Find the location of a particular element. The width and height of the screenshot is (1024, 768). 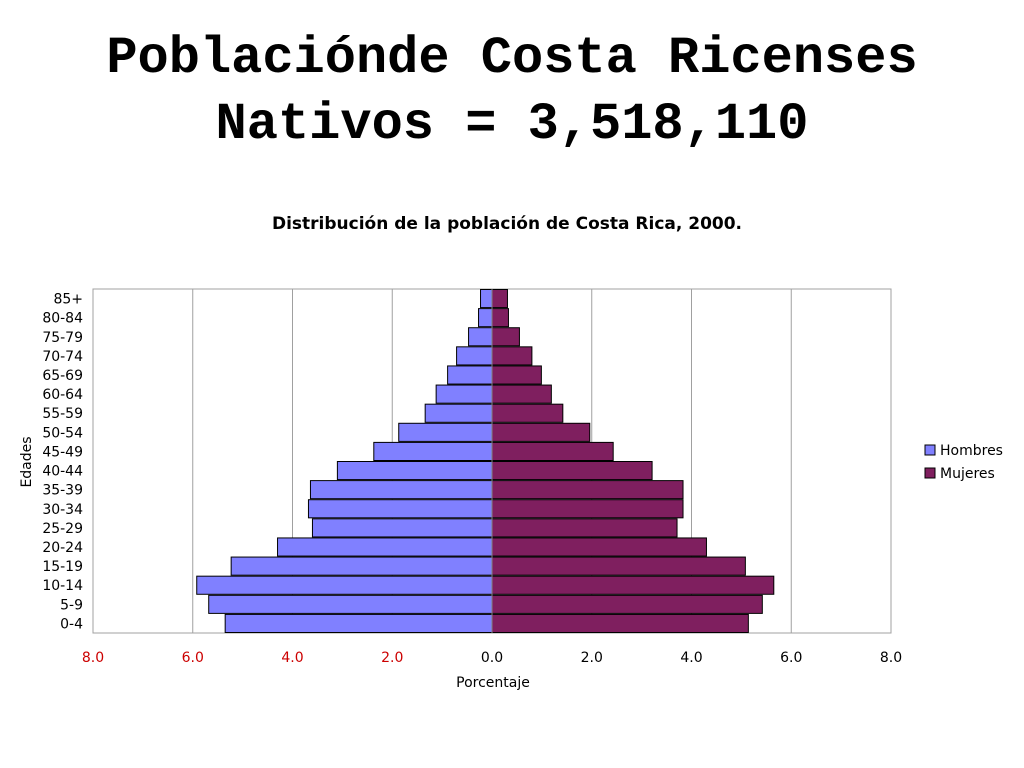

y-tick-label: 75-79 is located at coordinates (62, 338).